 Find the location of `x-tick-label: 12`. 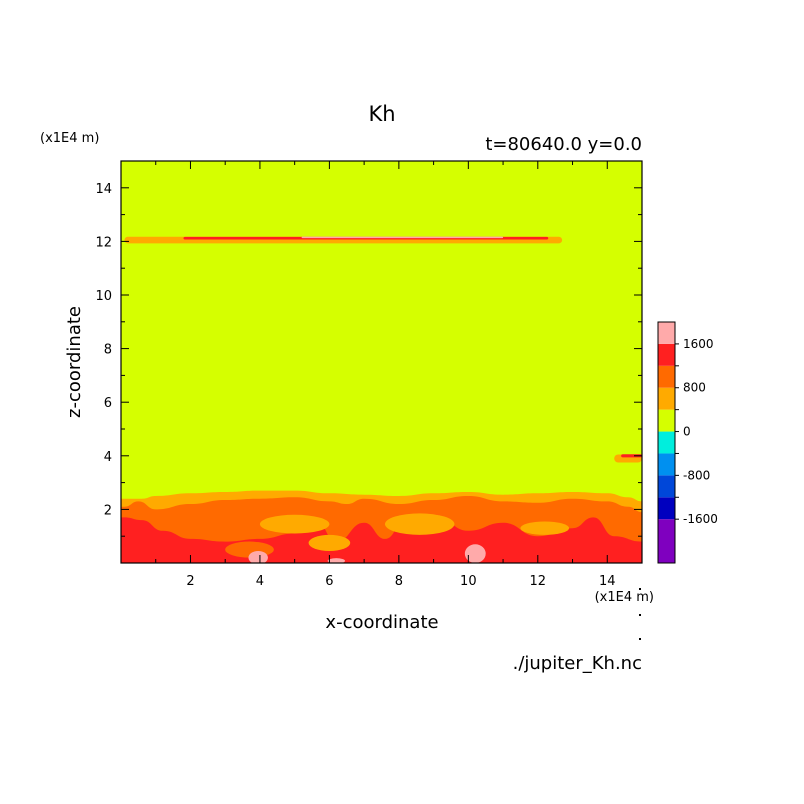

x-tick-label: 12 is located at coordinates (538, 581).